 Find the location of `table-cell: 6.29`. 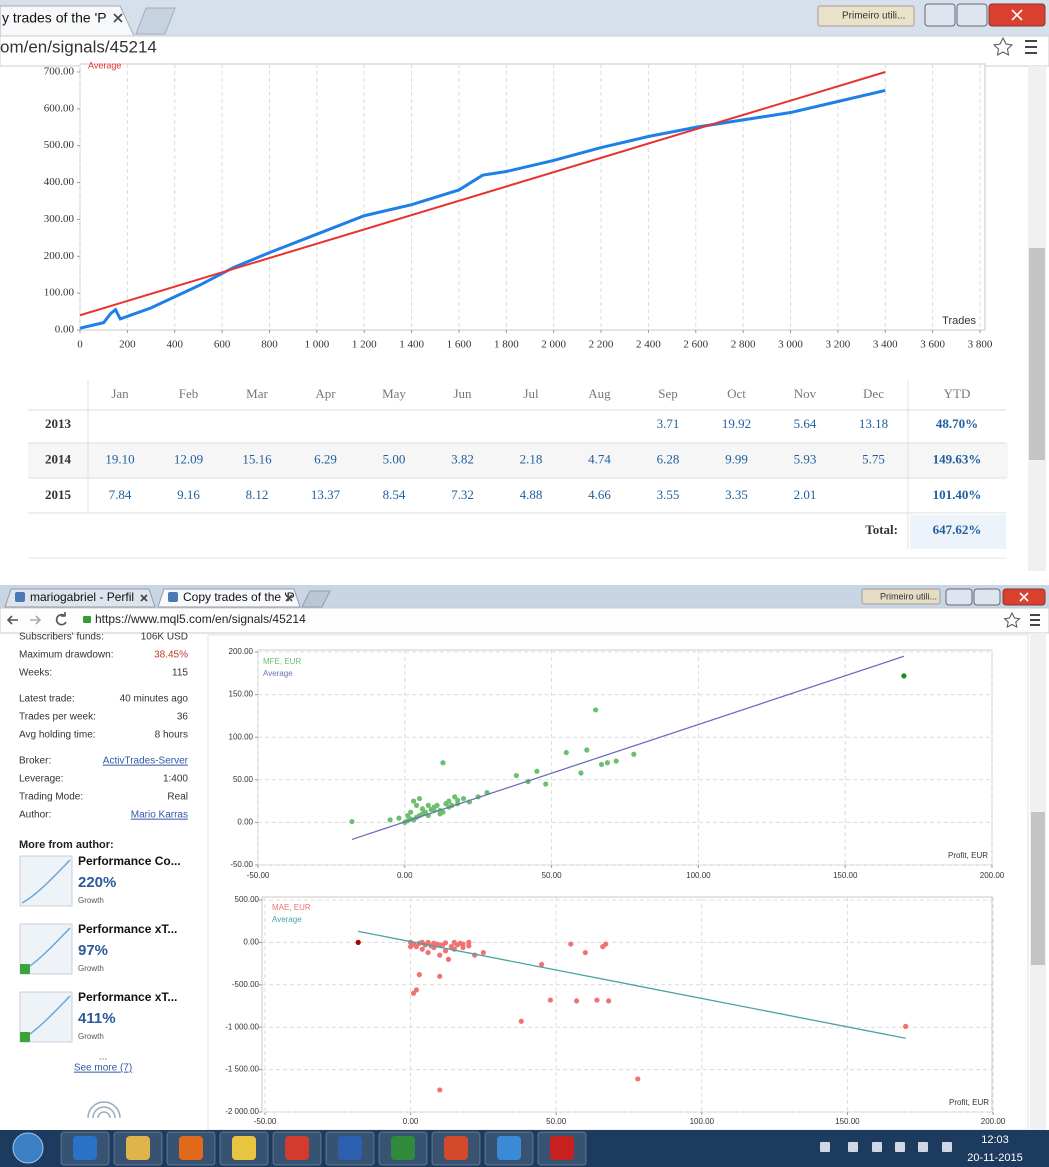

table-cell: 6.29 is located at coordinates (325, 458).